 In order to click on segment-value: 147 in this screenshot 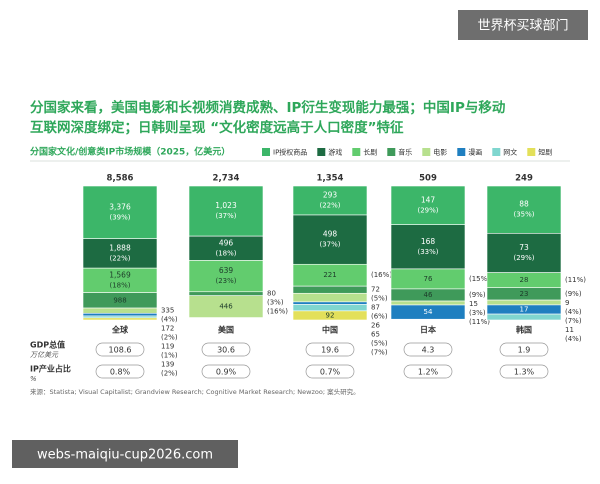, I will do `click(428, 199)`.